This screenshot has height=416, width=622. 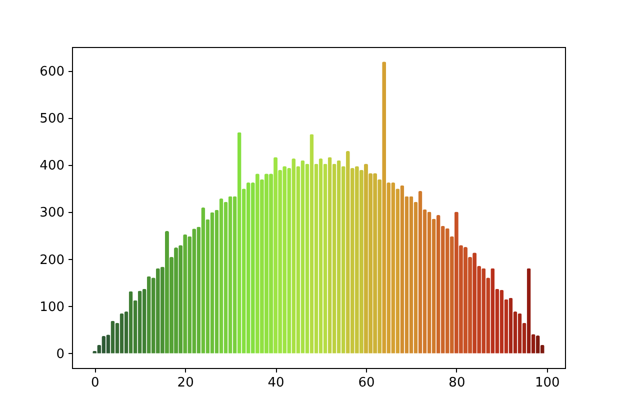 What do you see at coordinates (52, 119) in the screenshot?
I see `y-tick-label: 500` at bounding box center [52, 119].